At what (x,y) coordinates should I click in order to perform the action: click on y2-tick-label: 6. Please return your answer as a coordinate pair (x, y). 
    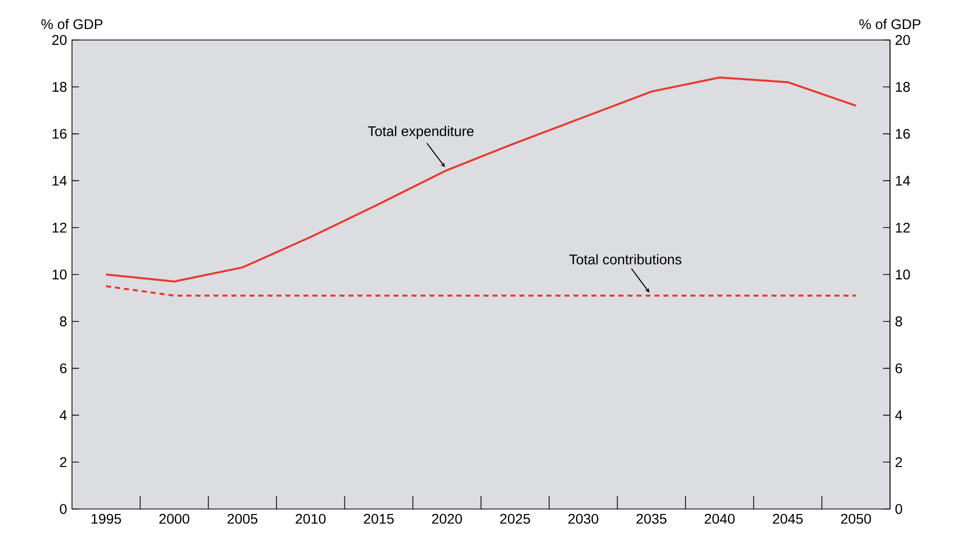
    Looking at the image, I should click on (899, 368).